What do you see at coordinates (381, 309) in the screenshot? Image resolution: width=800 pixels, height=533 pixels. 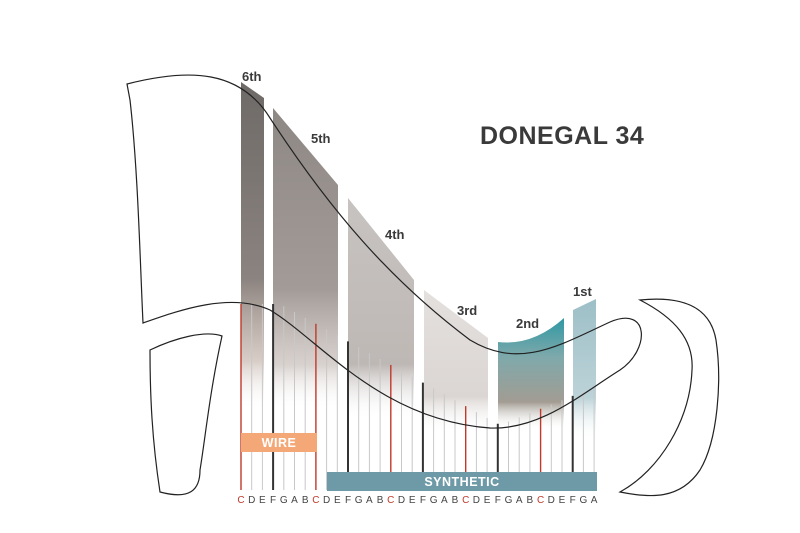 I see `octave-4-column` at bounding box center [381, 309].